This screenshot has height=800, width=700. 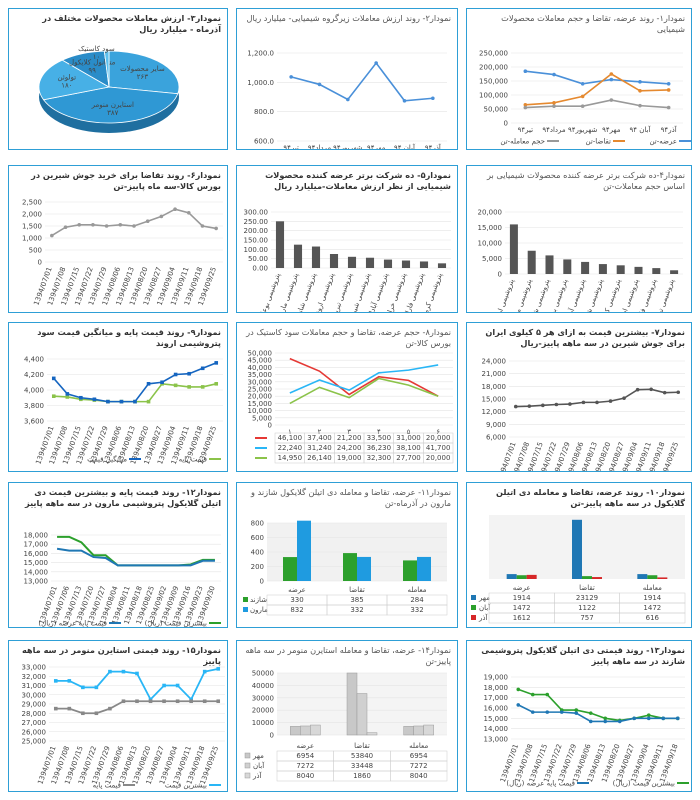 I want to click on y-tick-label: 4,000, so click(x=34, y=391).